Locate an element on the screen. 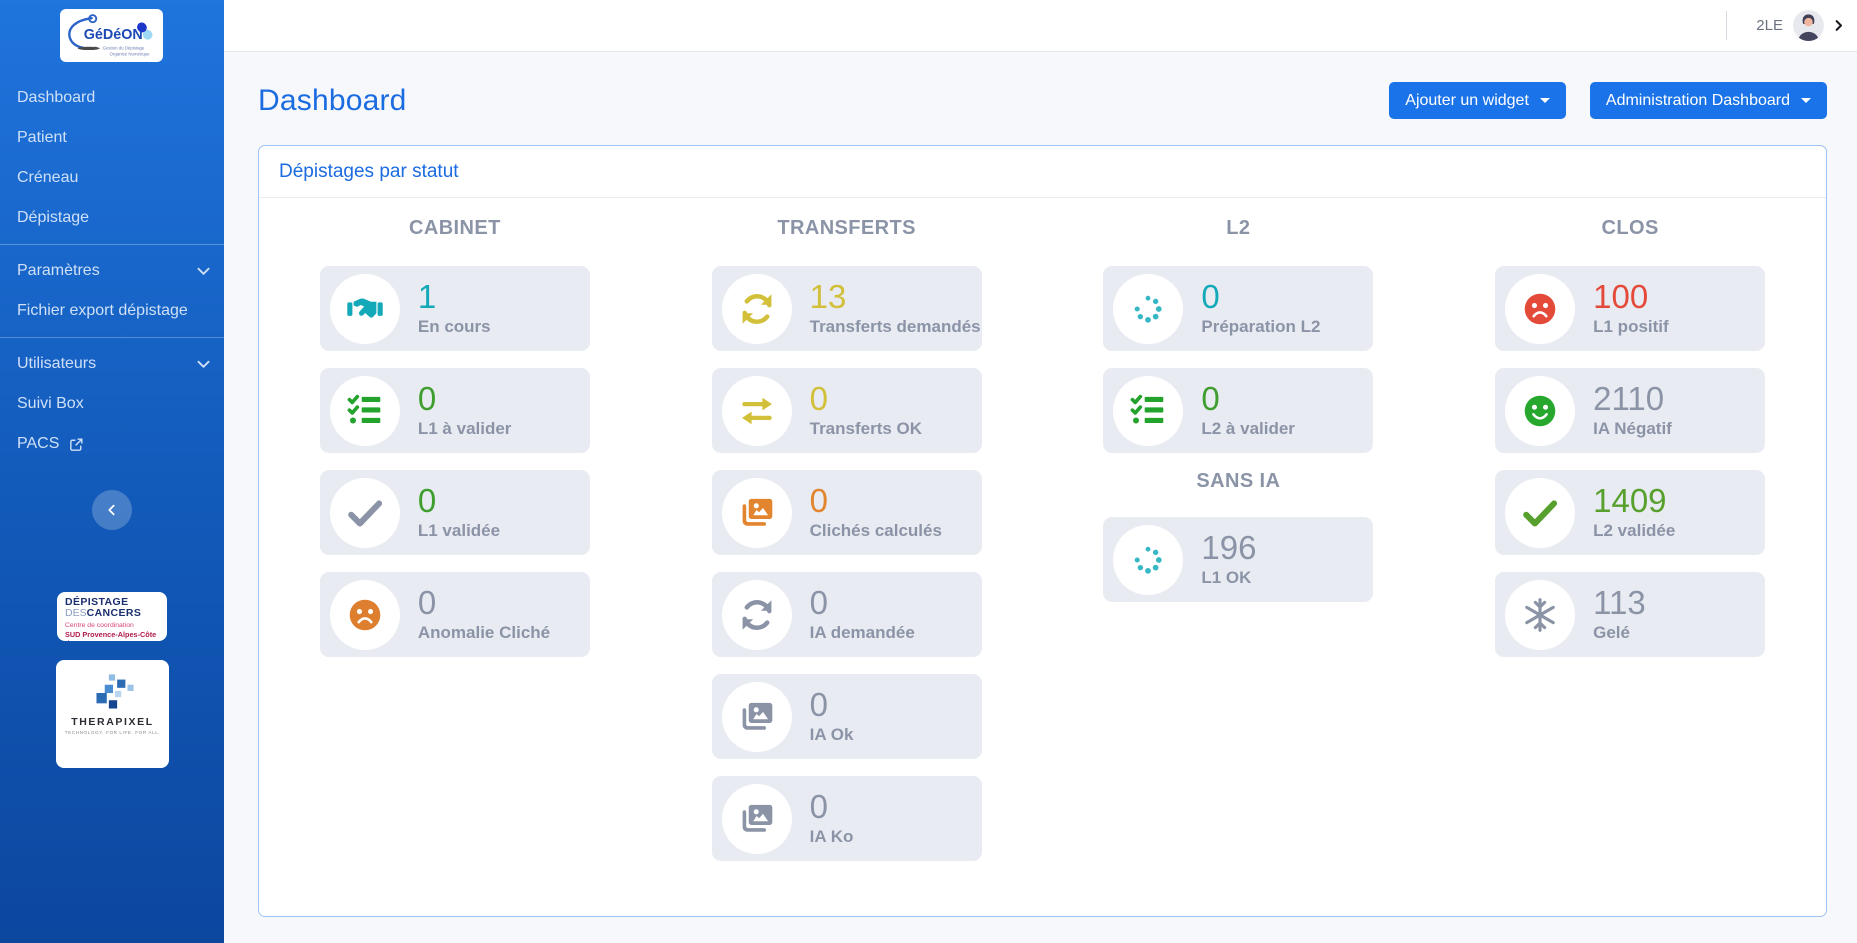  stat-label: En cours is located at coordinates (454, 326).